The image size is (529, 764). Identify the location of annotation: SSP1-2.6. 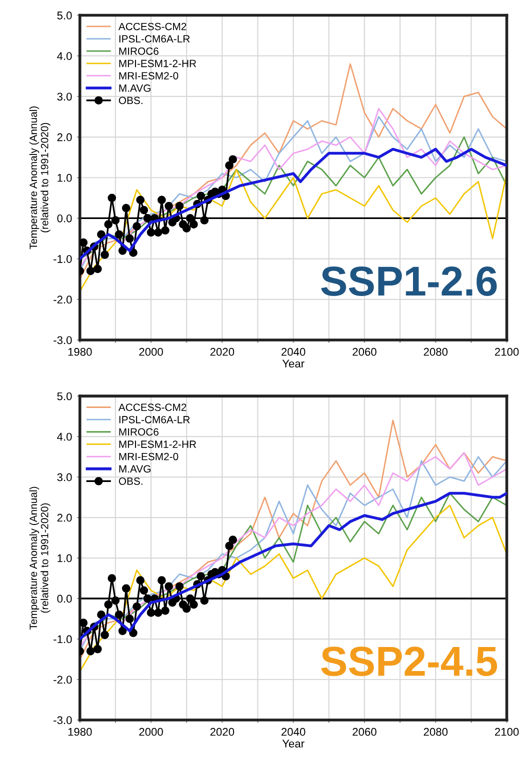
(409, 281).